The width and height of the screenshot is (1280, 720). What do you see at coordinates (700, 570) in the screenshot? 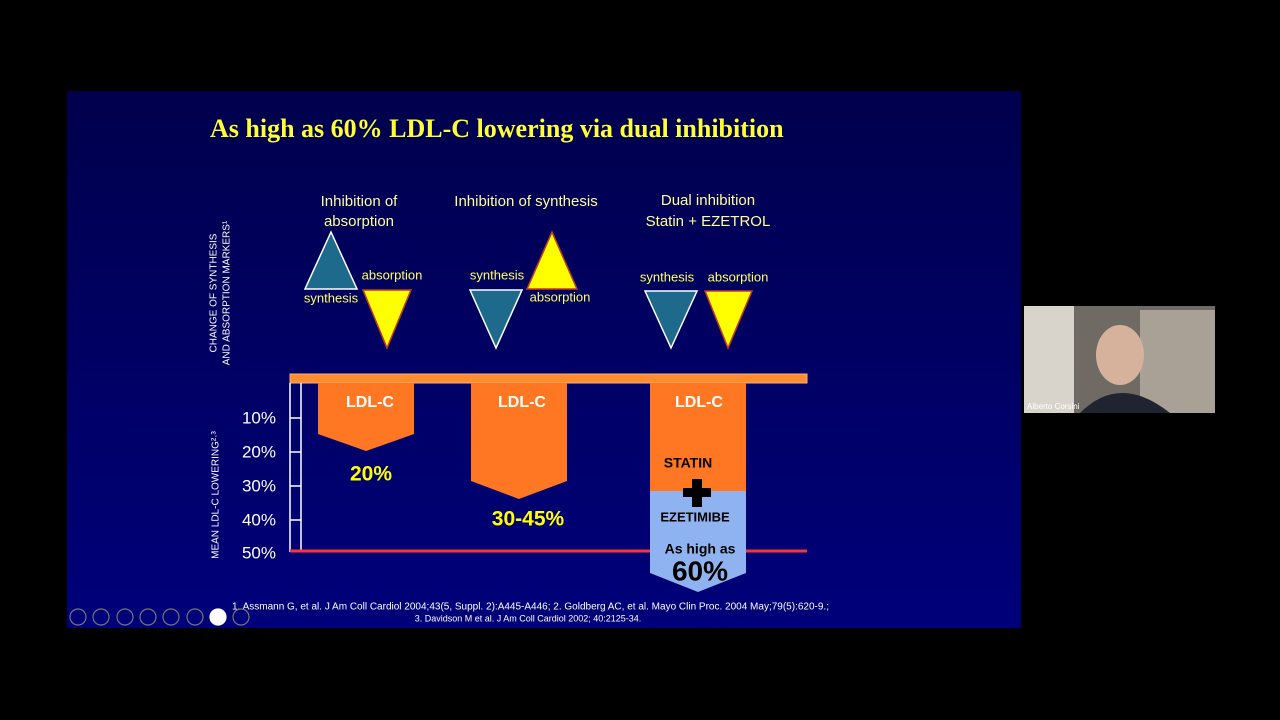
I see `result-label: 60%` at bounding box center [700, 570].